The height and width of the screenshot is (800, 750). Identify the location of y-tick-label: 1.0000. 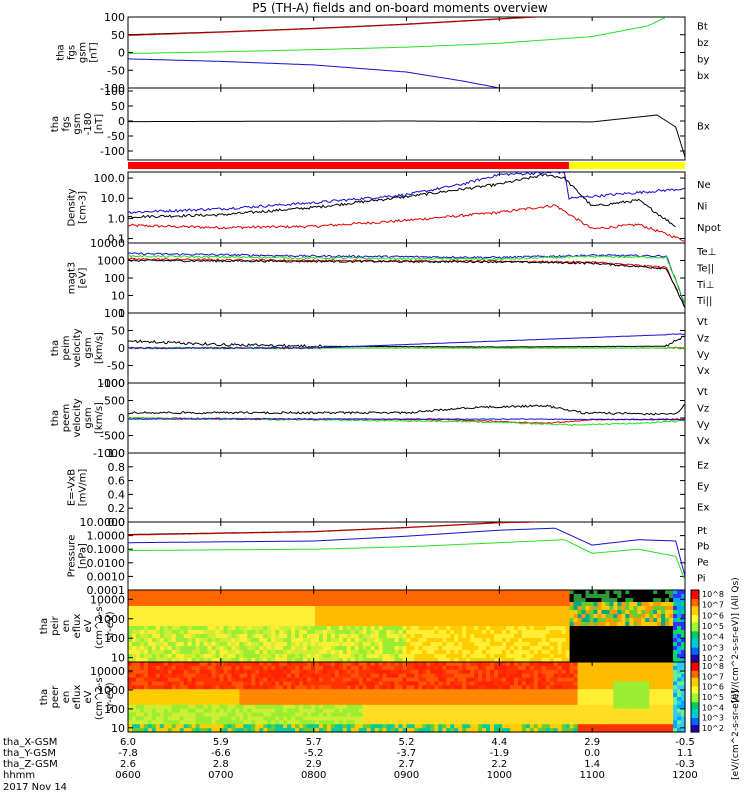
(106, 536).